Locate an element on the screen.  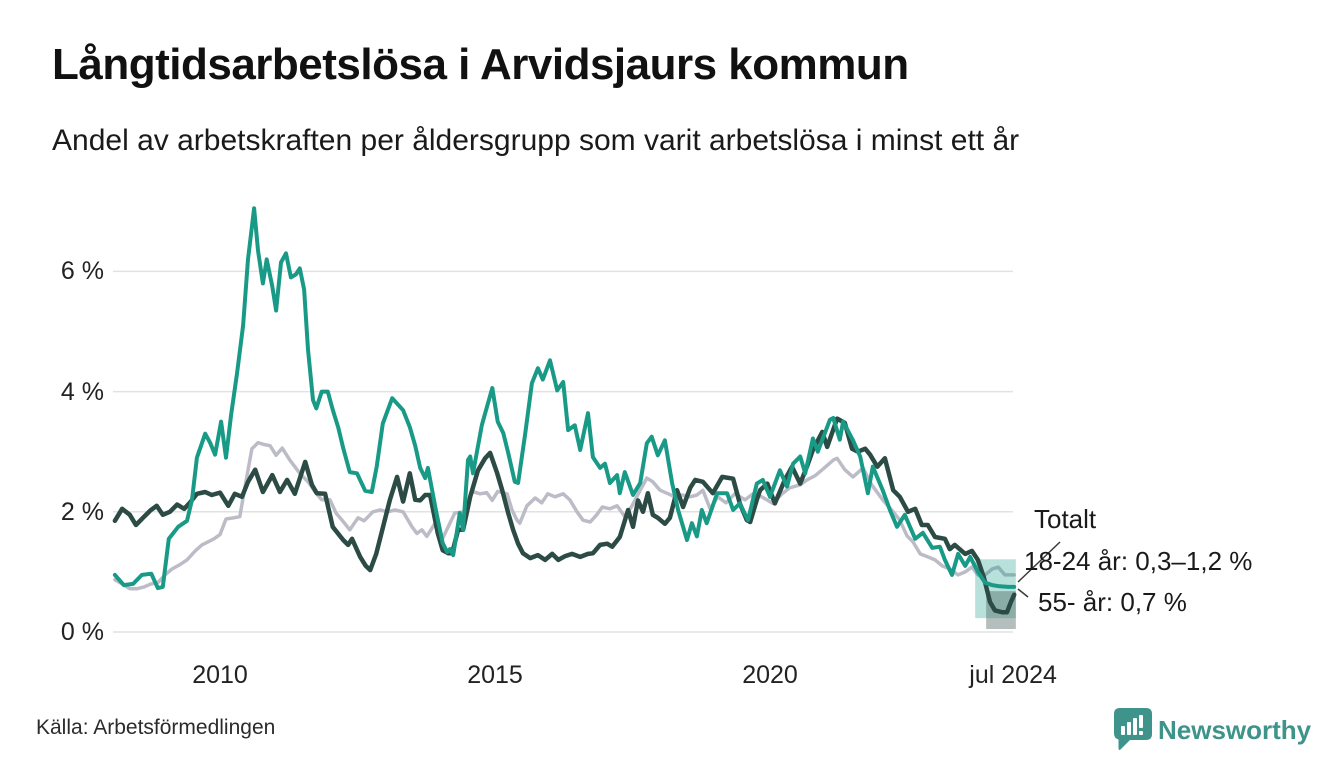
source-label: Källa: Arbetsförmedlingen is located at coordinates (156, 727).